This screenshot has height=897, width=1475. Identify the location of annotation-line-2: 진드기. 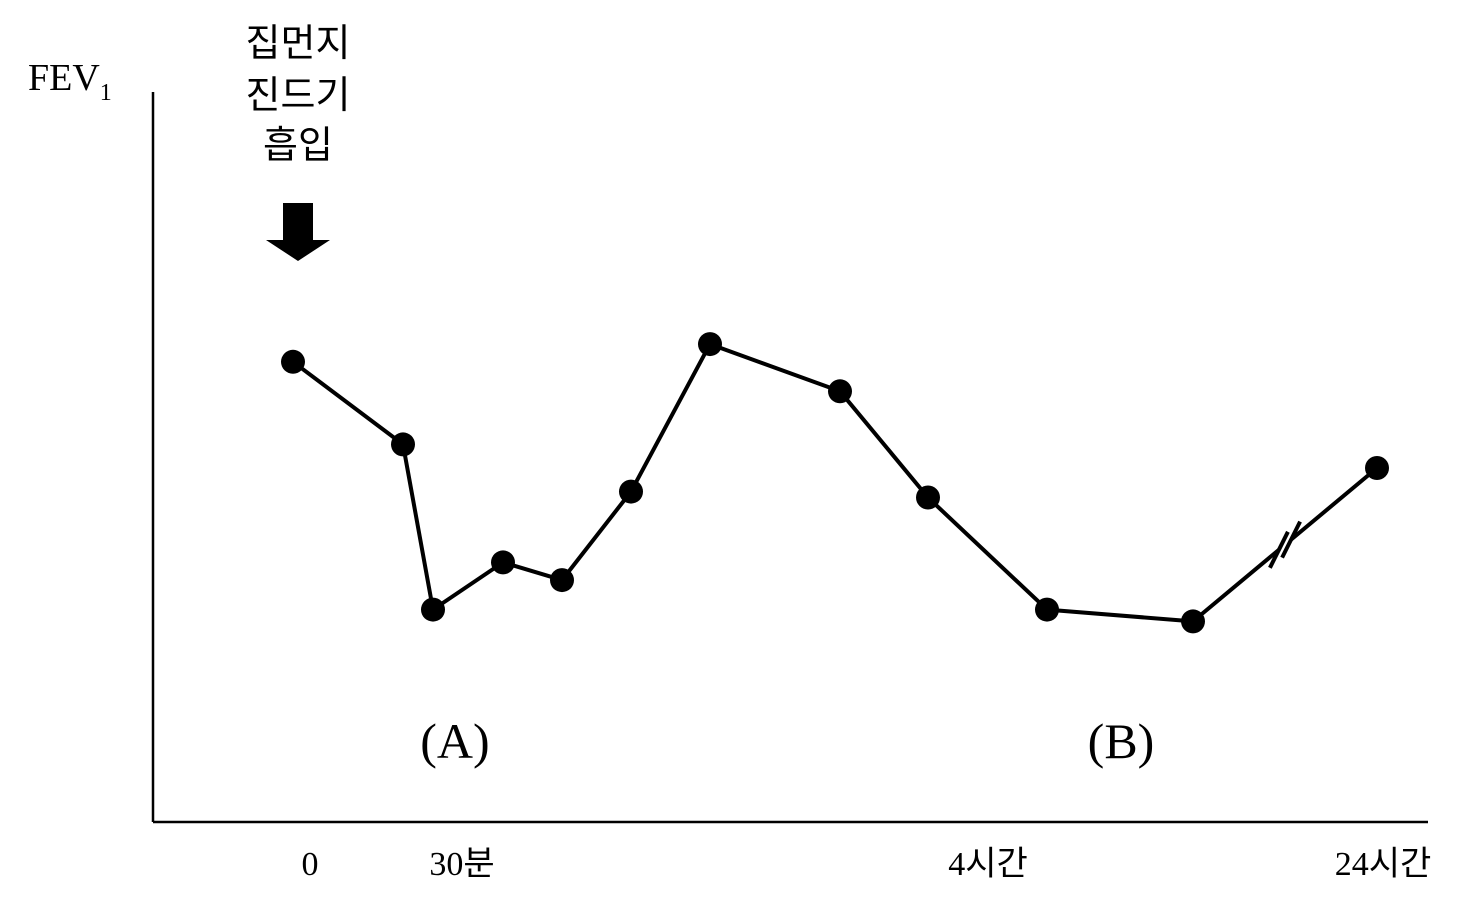
(298, 95).